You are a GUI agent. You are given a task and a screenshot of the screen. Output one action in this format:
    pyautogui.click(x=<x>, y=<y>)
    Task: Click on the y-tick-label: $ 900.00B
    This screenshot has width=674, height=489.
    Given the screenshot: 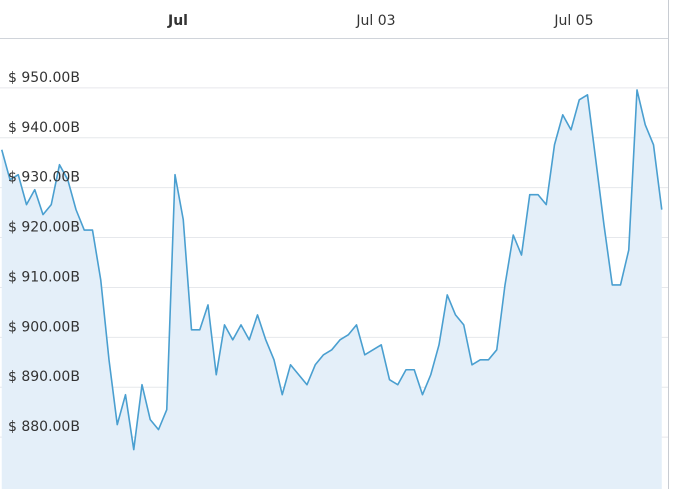 What is the action you would take?
    pyautogui.click(x=44, y=327)
    